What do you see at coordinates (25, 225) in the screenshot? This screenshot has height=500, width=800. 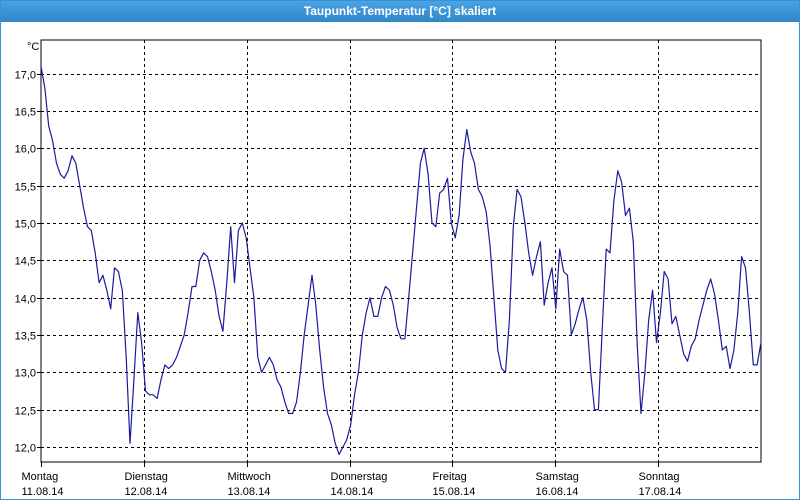 I see `y-tick-label: 15,0` at bounding box center [25, 225].